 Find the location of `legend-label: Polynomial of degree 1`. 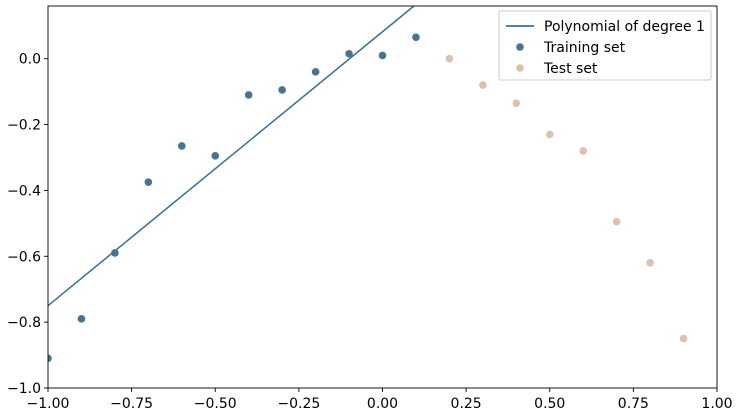

legend-label: Polynomial of degree 1 is located at coordinates (624, 27).